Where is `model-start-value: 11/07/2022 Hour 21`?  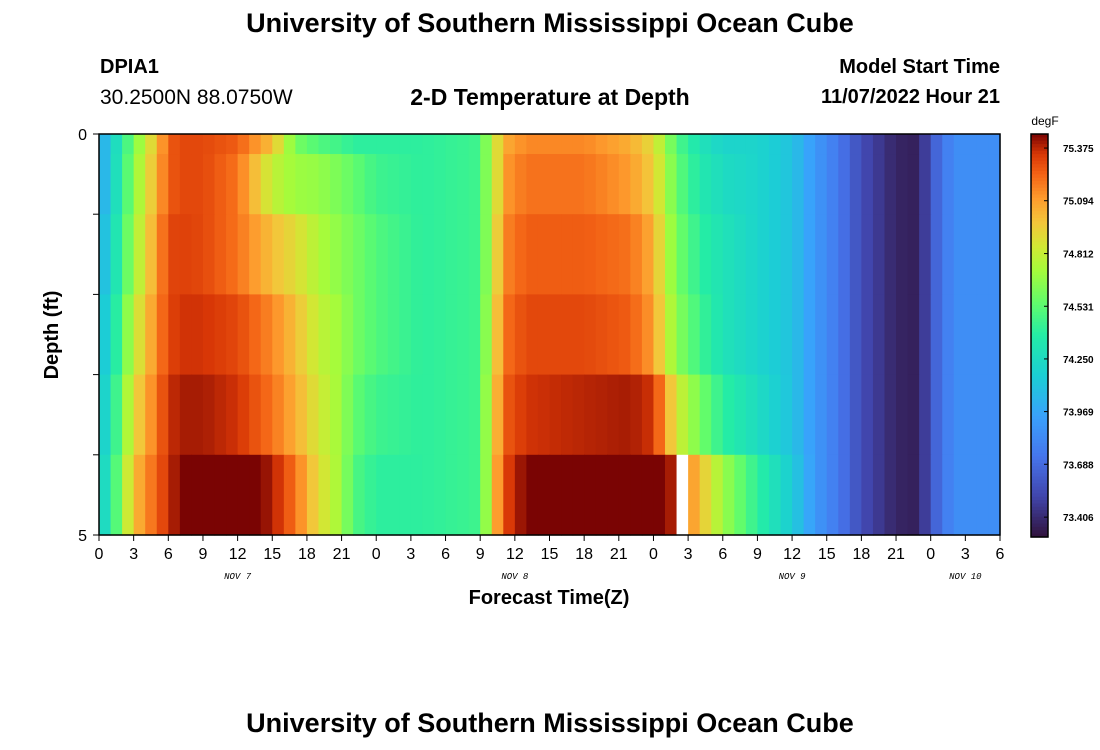 model-start-value: 11/07/2022 Hour 21 is located at coordinates (910, 97).